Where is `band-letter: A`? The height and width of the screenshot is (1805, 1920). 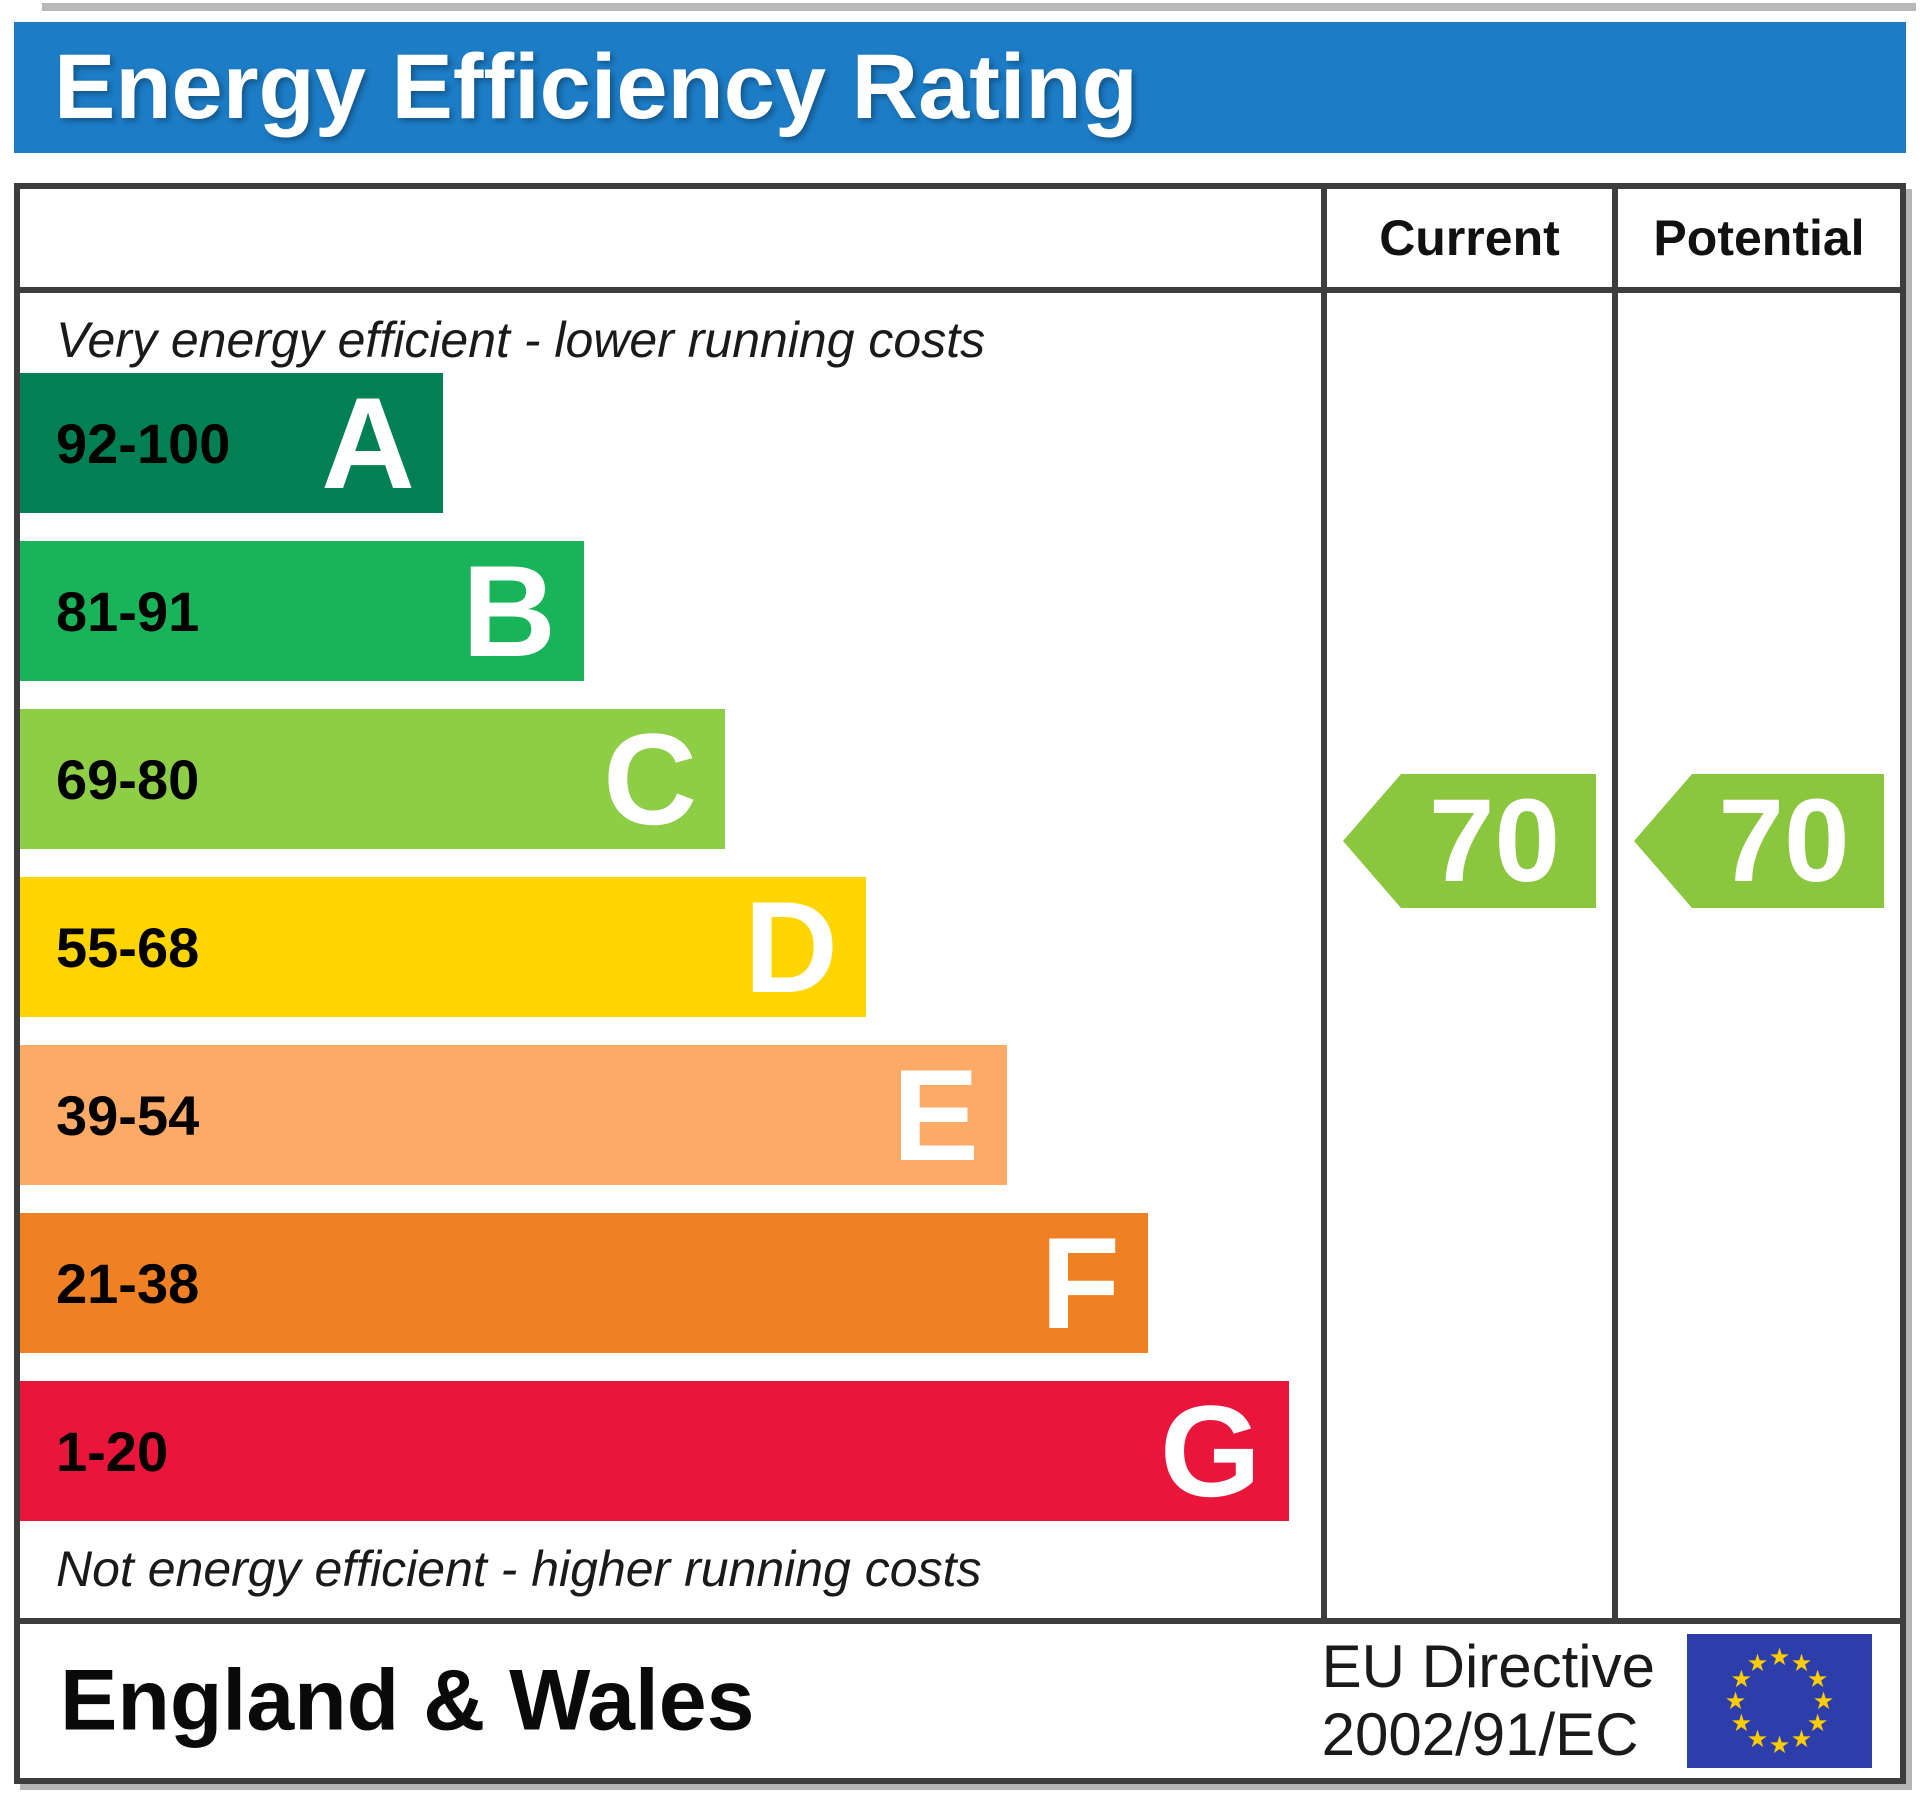 band-letter: A is located at coordinates (368, 443).